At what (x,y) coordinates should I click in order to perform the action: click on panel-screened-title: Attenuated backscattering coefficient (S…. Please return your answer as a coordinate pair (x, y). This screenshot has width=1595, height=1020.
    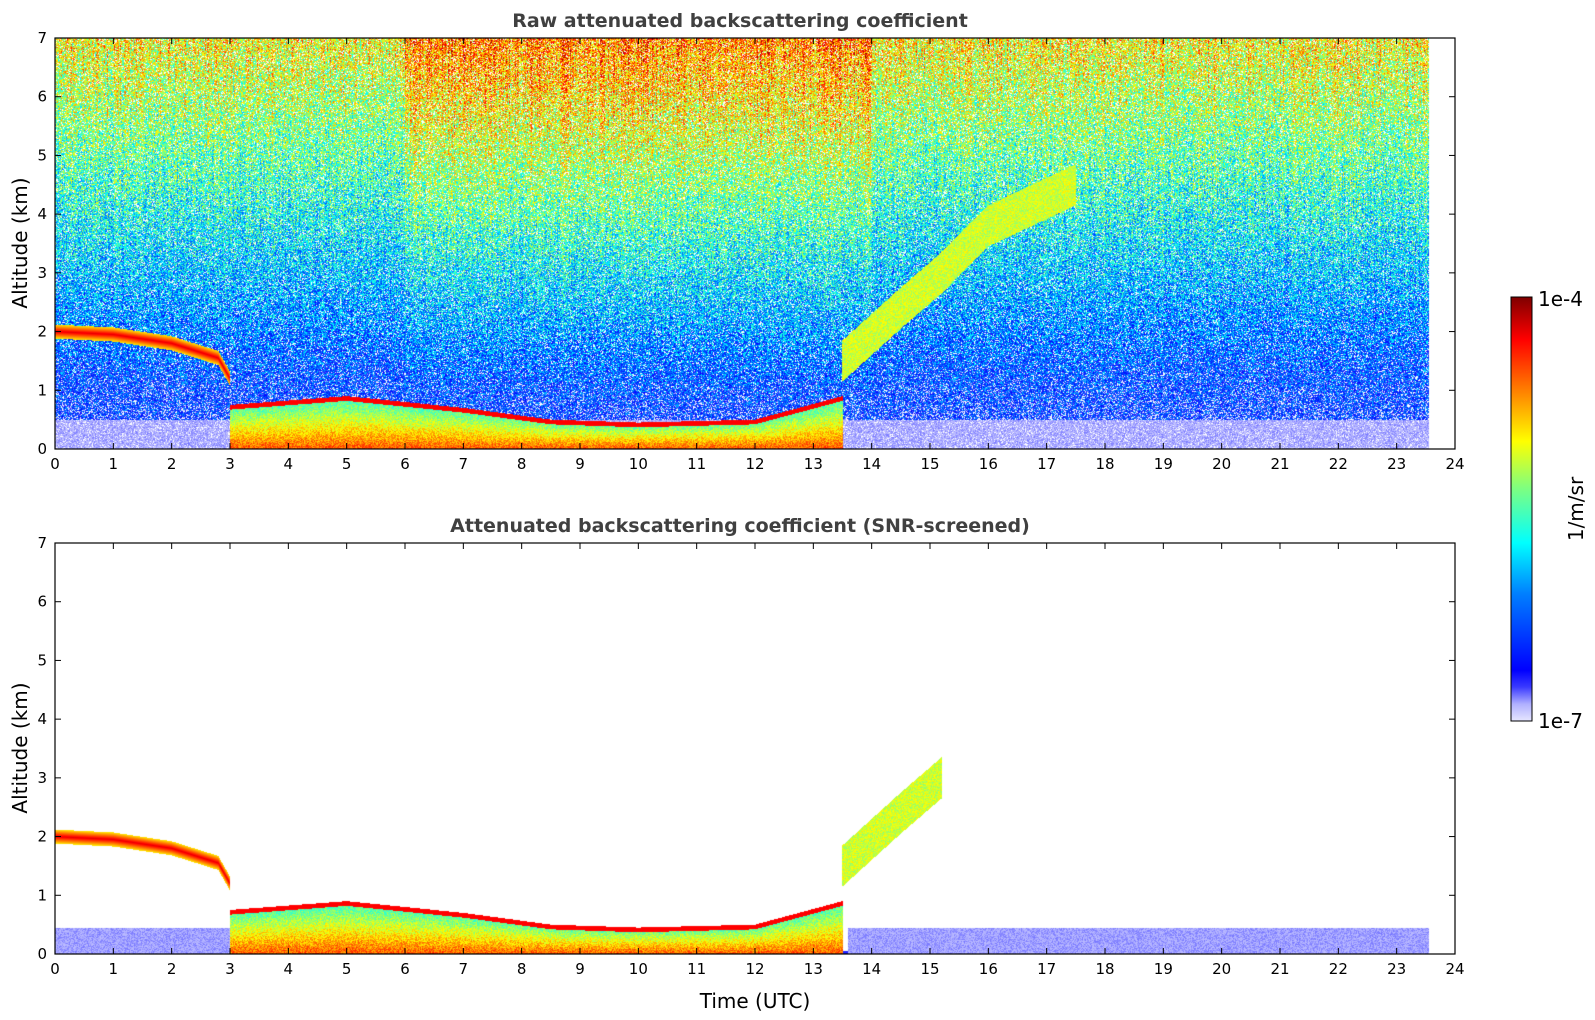
    Looking at the image, I should click on (740, 526).